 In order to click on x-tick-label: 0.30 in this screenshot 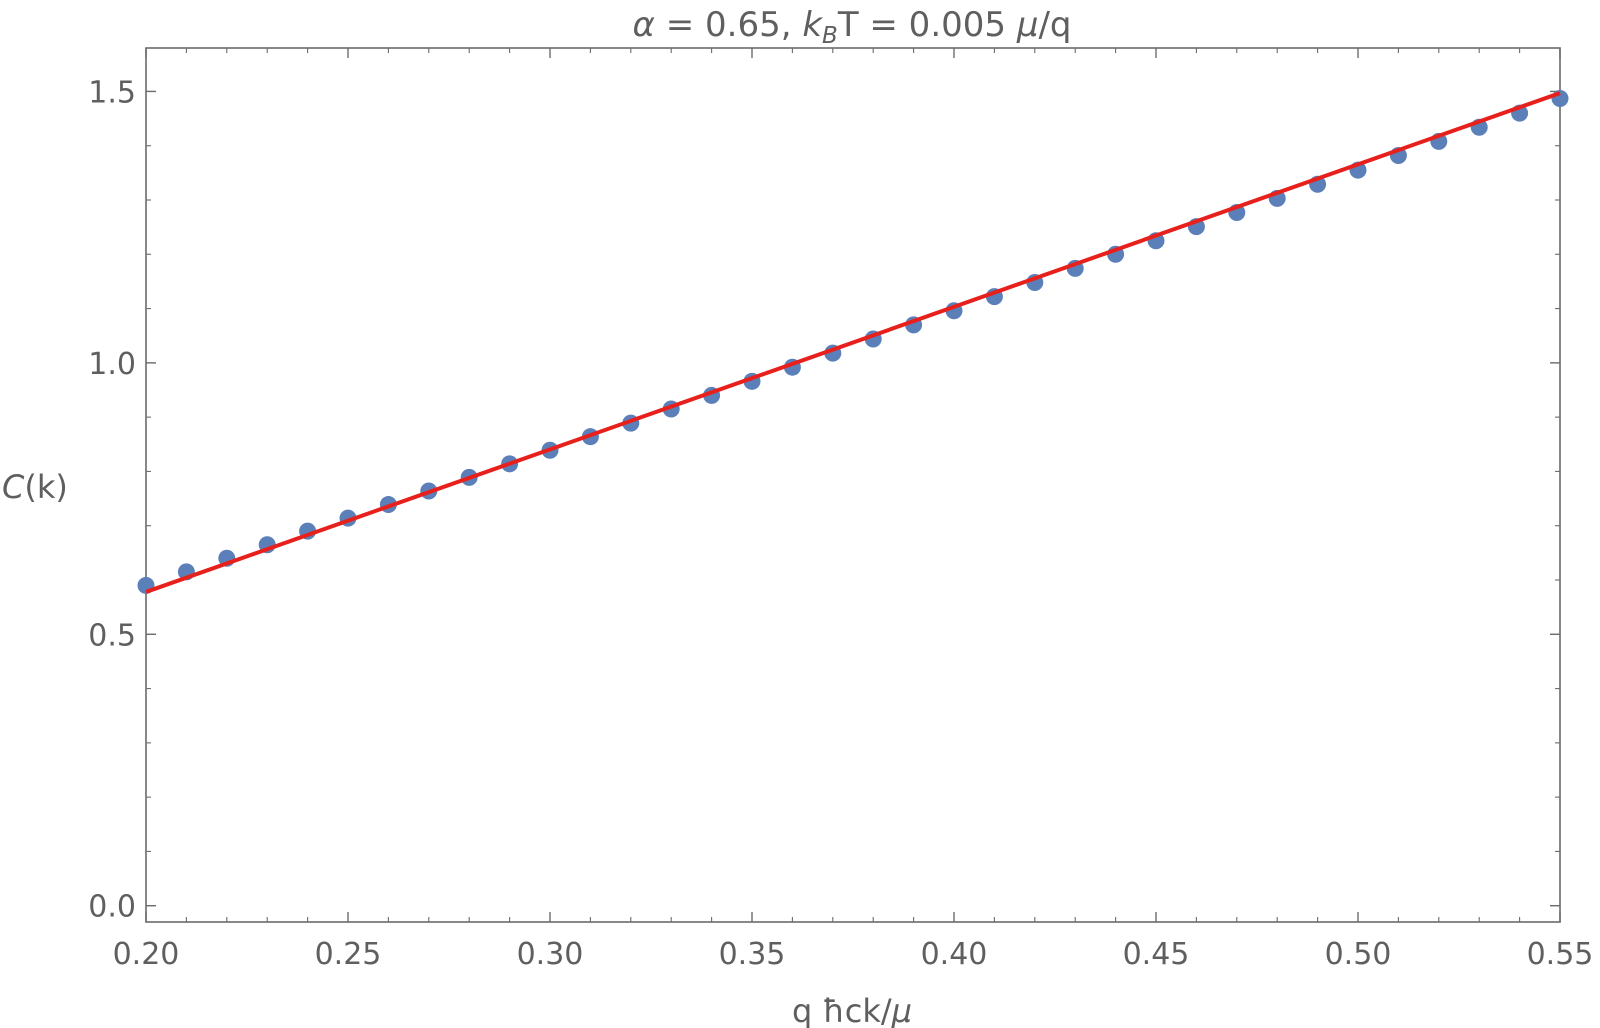, I will do `click(550, 954)`.